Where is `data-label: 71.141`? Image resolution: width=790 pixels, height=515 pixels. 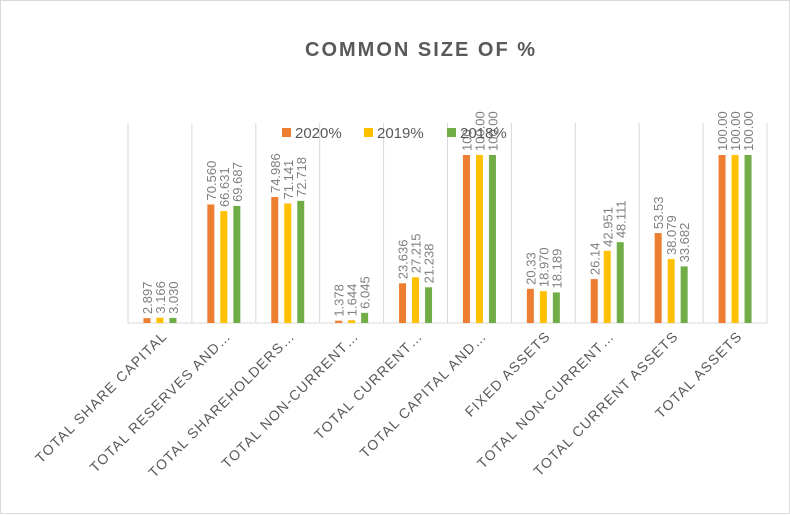 data-label: 71.141 is located at coordinates (288, 180).